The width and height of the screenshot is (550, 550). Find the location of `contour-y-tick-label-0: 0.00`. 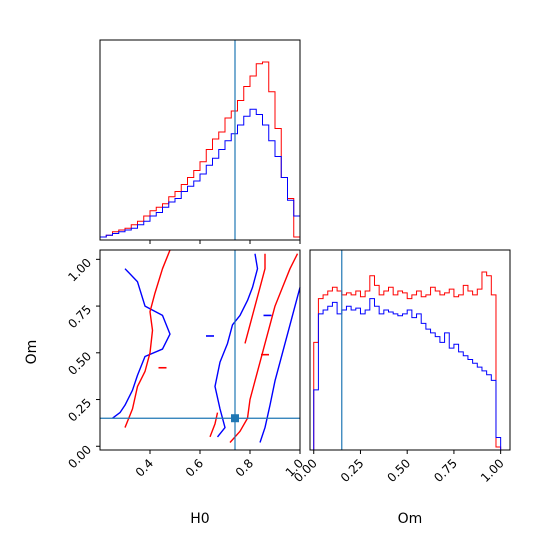

contour-y-tick-label-0: 0.00 is located at coordinates (79, 456).